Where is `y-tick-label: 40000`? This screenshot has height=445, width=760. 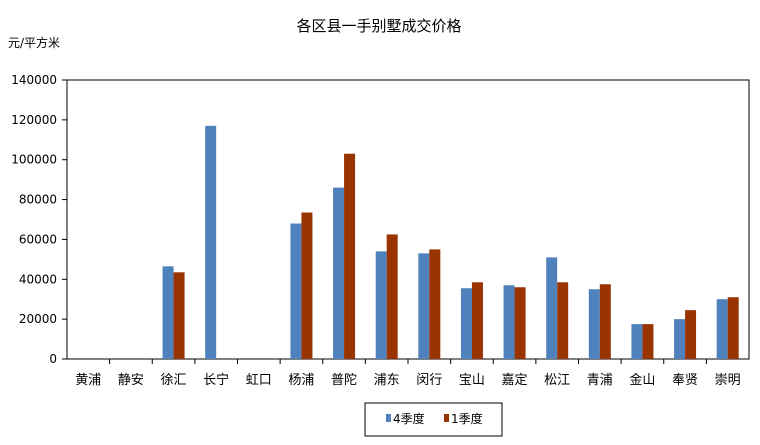
y-tick-label: 40000 is located at coordinates (38, 279).